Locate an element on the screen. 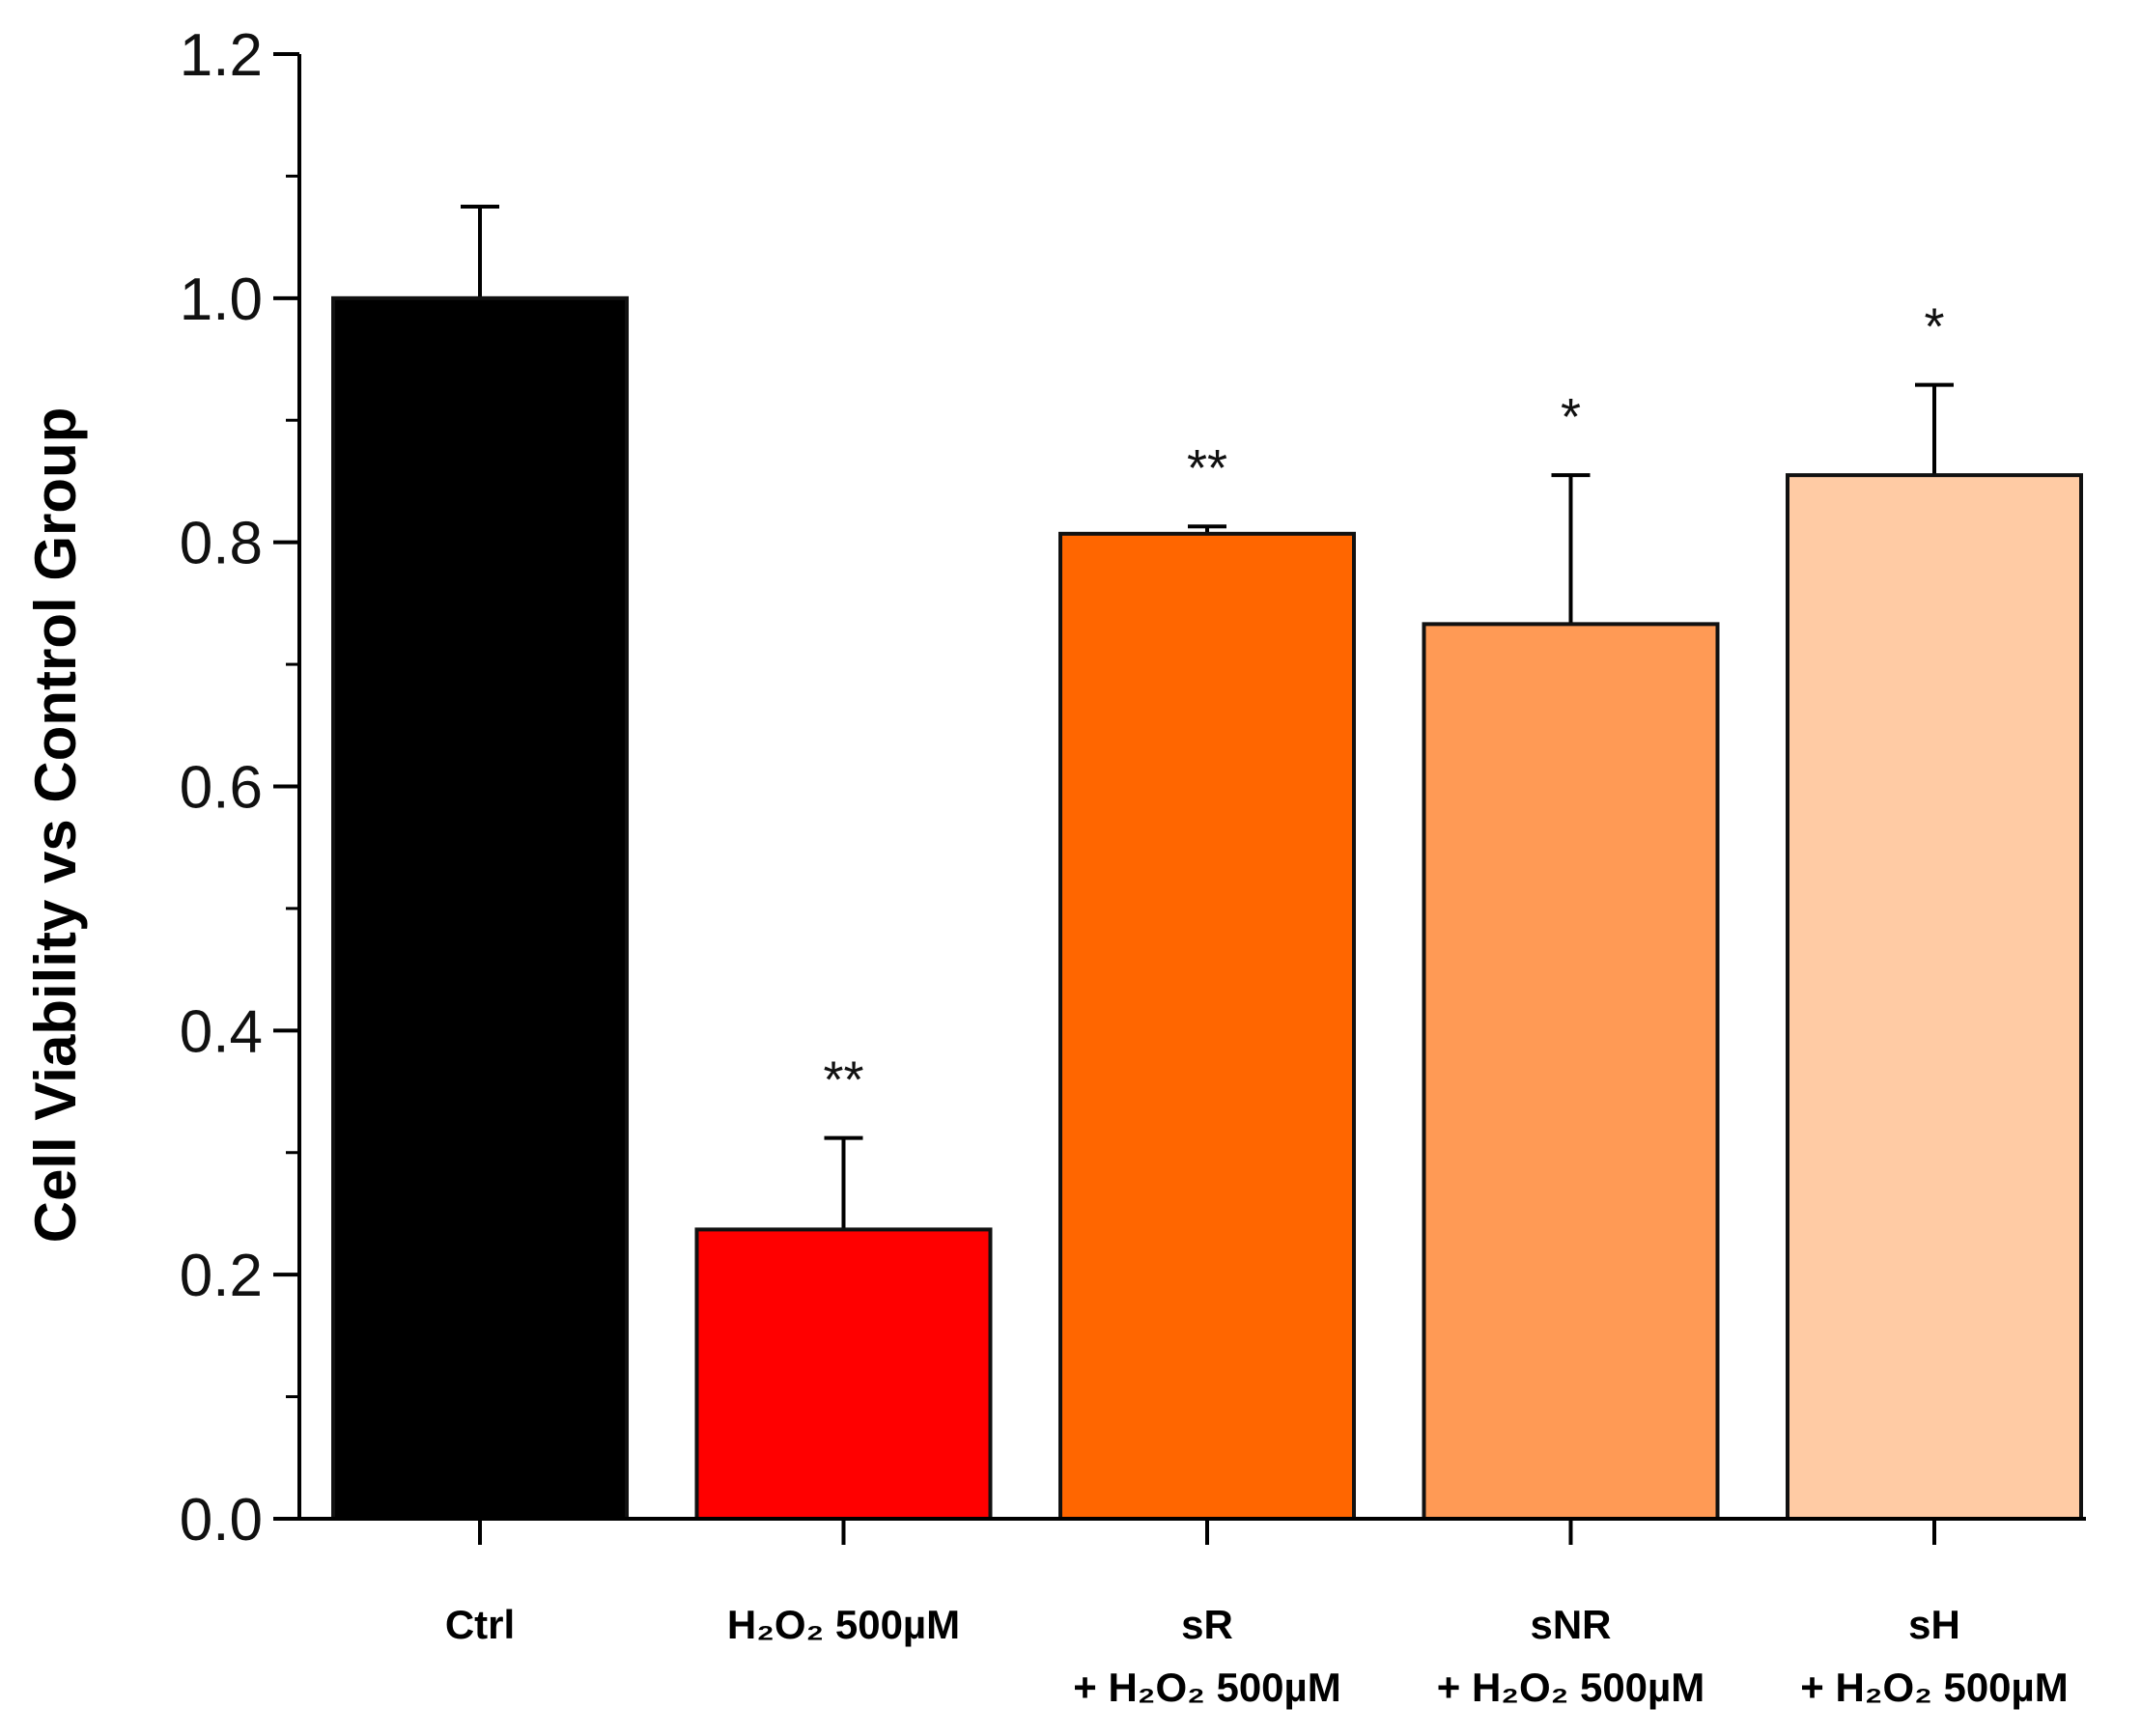 The image size is (2141, 1736). y-tick-label: 0.4 is located at coordinates (222, 1031).